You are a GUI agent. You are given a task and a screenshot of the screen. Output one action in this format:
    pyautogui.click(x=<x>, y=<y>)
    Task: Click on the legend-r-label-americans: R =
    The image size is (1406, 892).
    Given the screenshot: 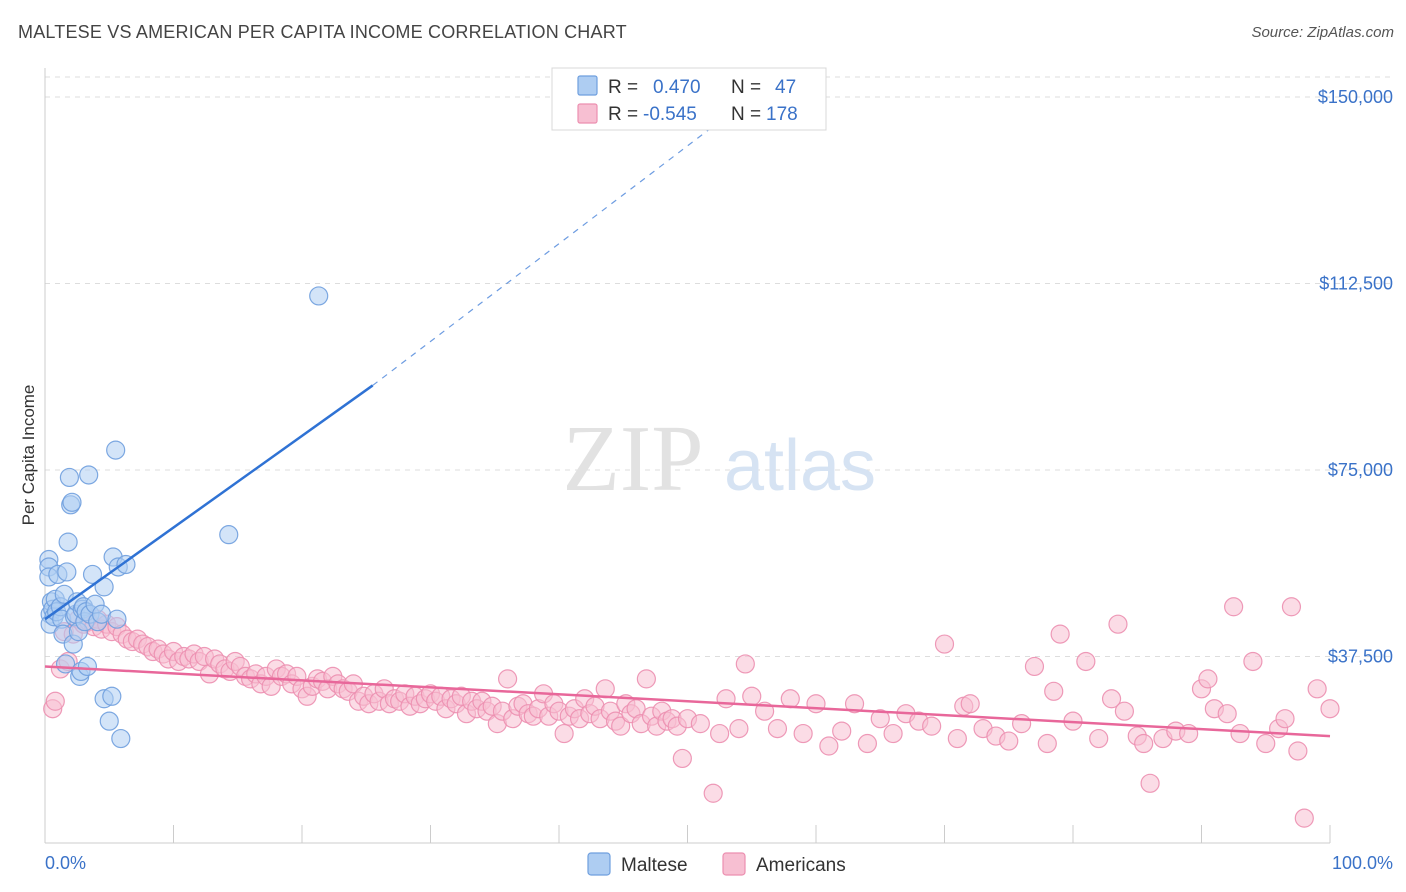 What is the action you would take?
    pyautogui.click(x=623, y=114)
    